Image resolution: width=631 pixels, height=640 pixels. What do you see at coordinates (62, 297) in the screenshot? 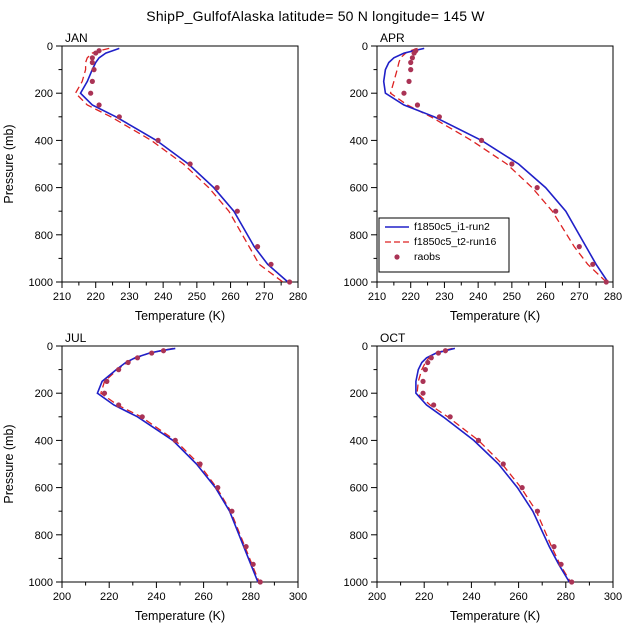
I see `x-tick-label: 210` at bounding box center [62, 297].